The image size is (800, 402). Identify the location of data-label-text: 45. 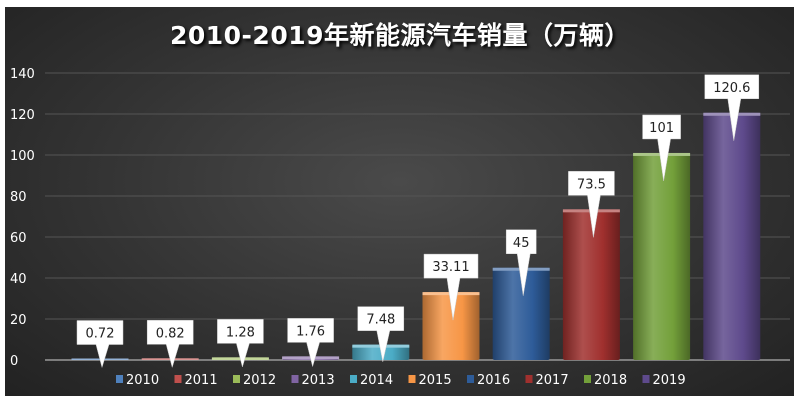
(521, 243).